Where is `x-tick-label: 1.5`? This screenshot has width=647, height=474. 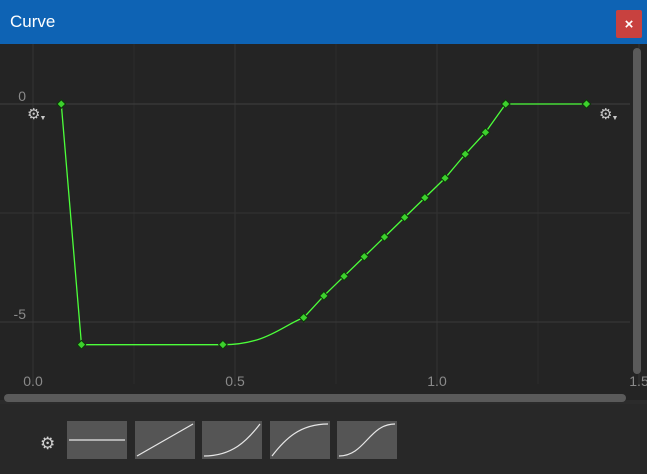
x-tick-label: 1.5 is located at coordinates (638, 381).